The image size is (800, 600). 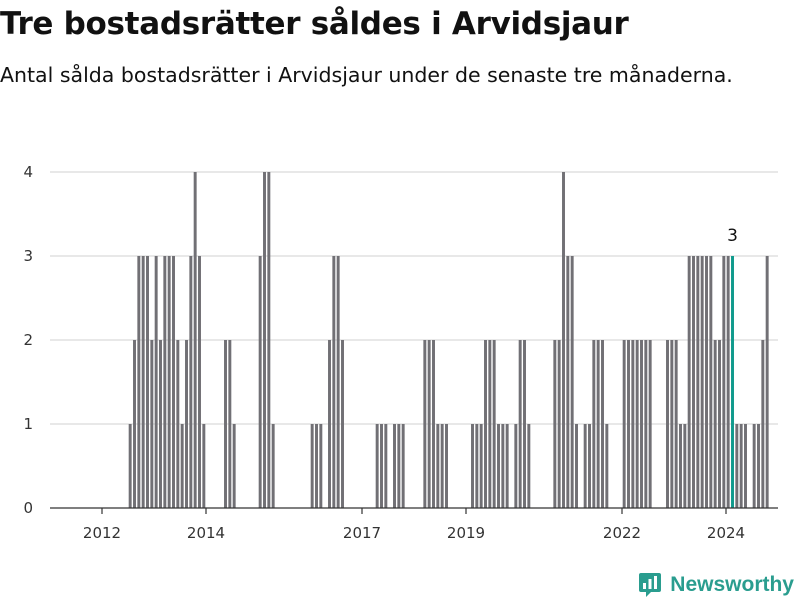 I want to click on bar-highlight, so click(x=732, y=382).